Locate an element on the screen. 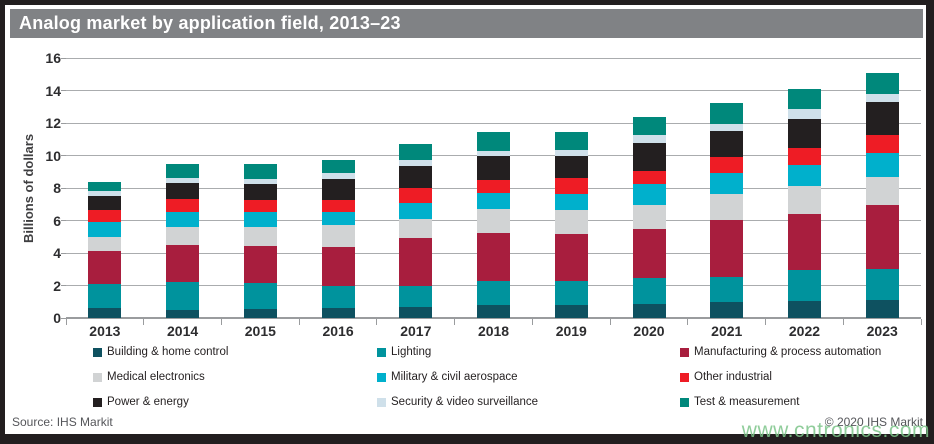 The image size is (934, 444). bar-segment-medical-electronics-2017 is located at coordinates (416, 228).